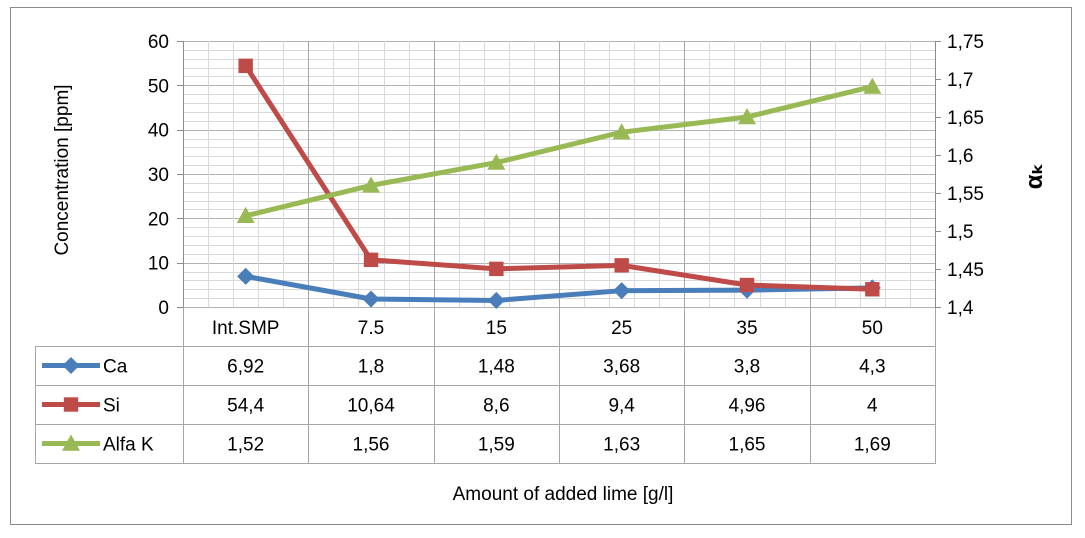 This screenshot has height=538, width=1085. Describe the element at coordinates (158, 264) in the screenshot. I see `left-axis-tick-label: 10` at that location.